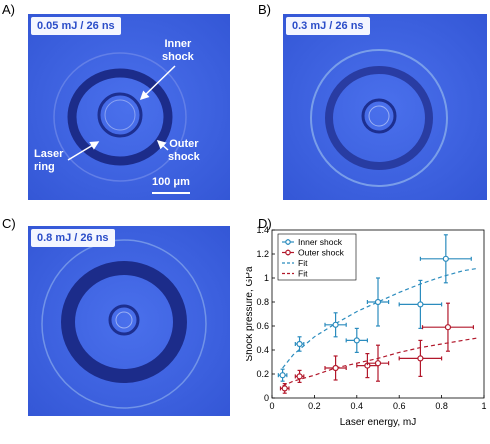 This screenshot has height=444, width=490. Describe the element at coordinates (262, 254) in the screenshot. I see `y-tick-label: 1.2` at that location.